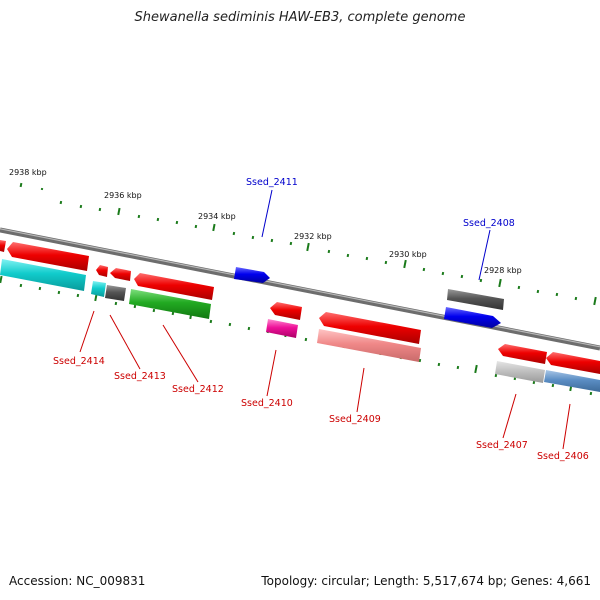 The image size is (600, 600). I want to click on label-ssed-2407: Ssed_2407, so click(502, 445).